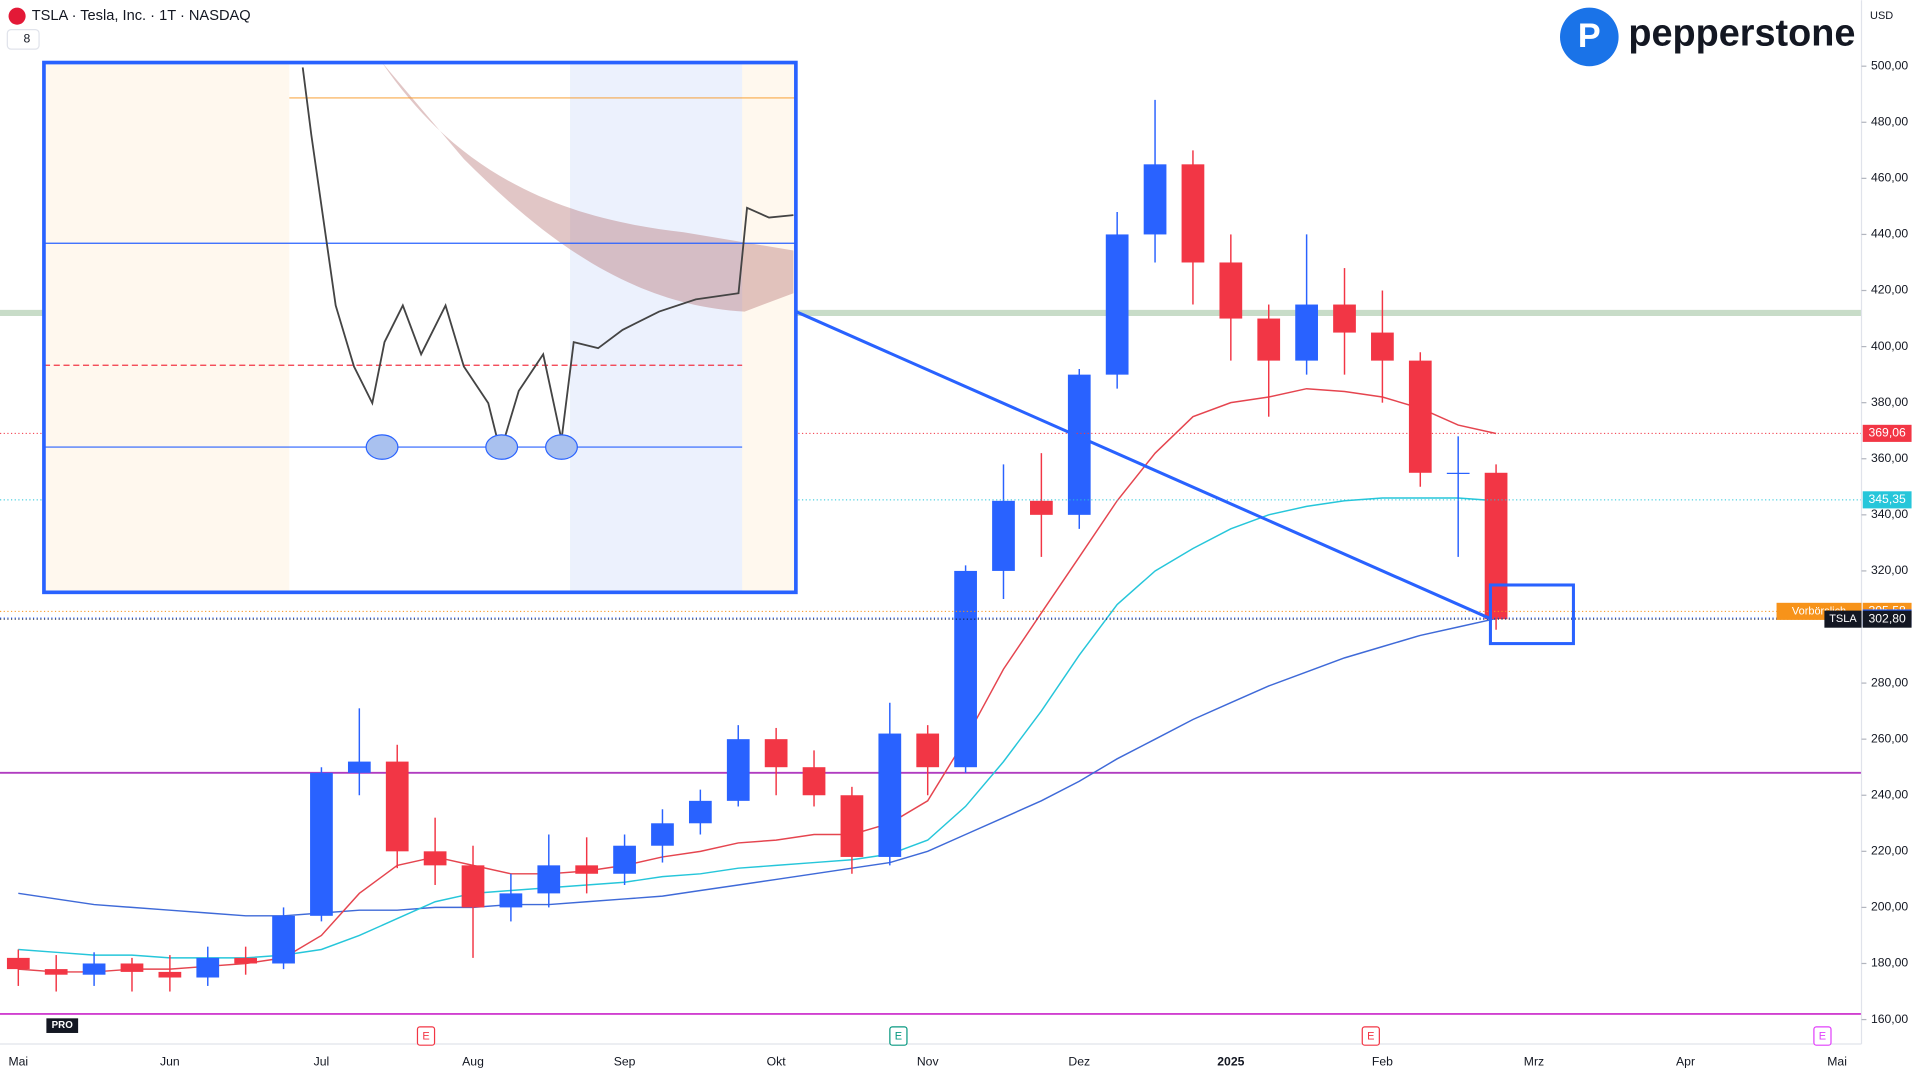  Describe the element at coordinates (170, 1061) in the screenshot. I see `x-tick-label: Jun` at that location.